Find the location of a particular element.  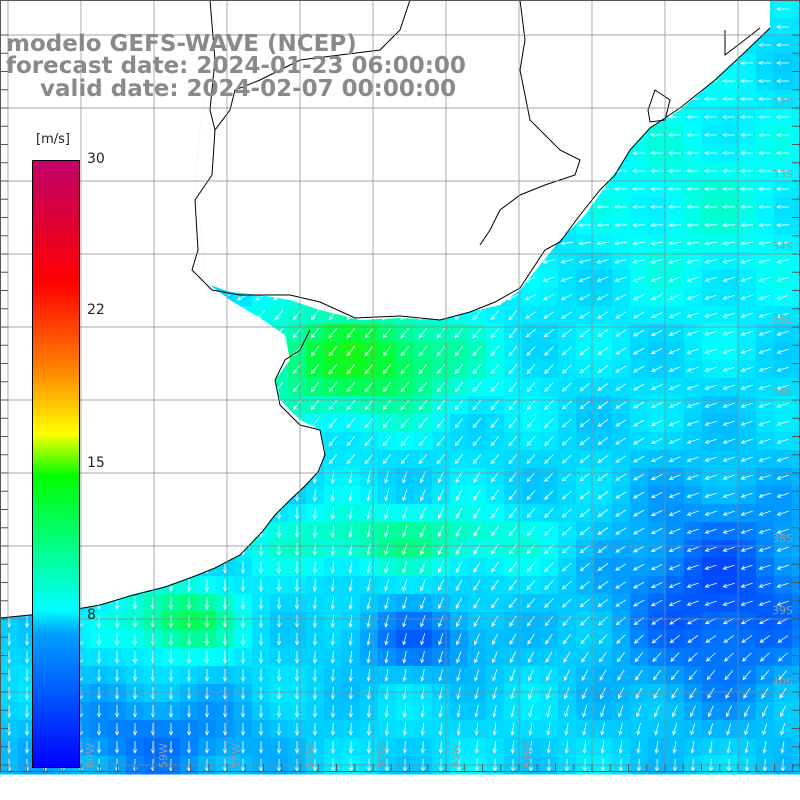

title-model: modelo GEFS-WAVE (NCEP) is located at coordinates (181, 44).